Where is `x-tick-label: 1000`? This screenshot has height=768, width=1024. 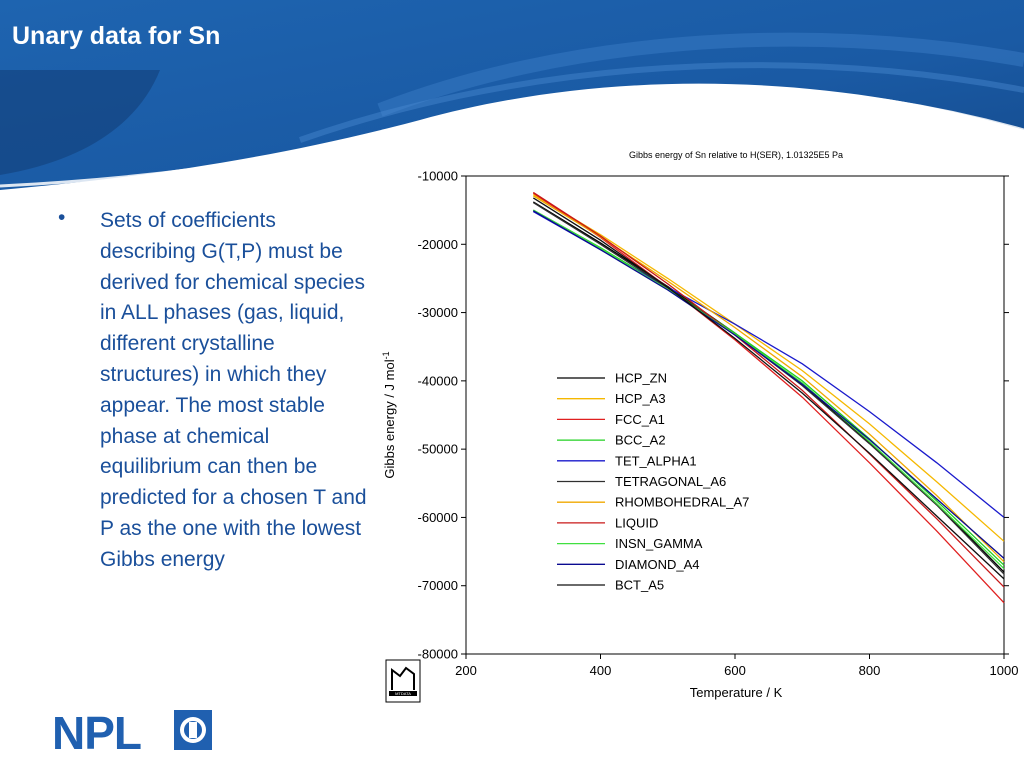 x-tick-label: 1000 is located at coordinates (1004, 670).